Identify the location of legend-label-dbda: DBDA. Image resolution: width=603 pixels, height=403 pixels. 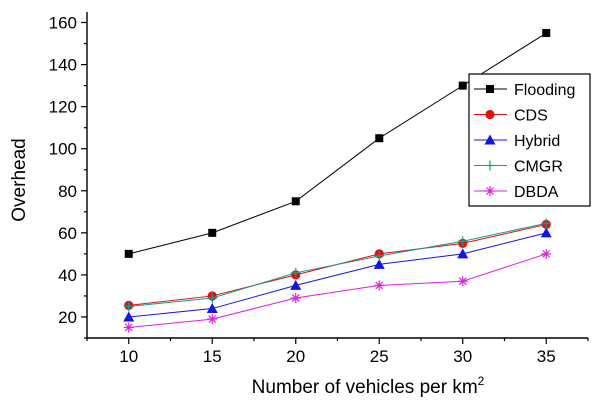
(536, 192).